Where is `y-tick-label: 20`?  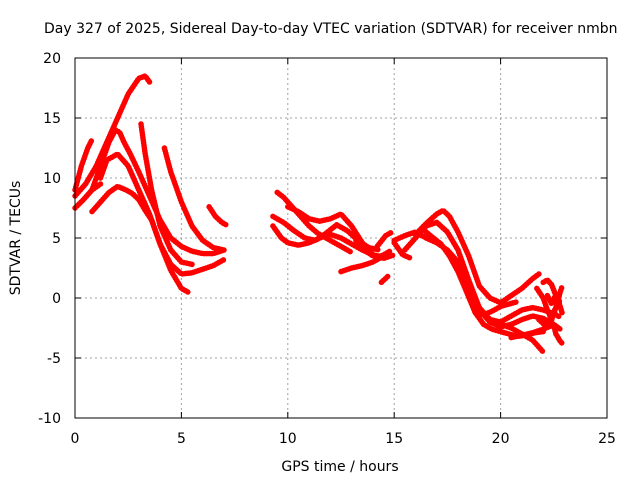 y-tick-label: 20 is located at coordinates (52, 59).